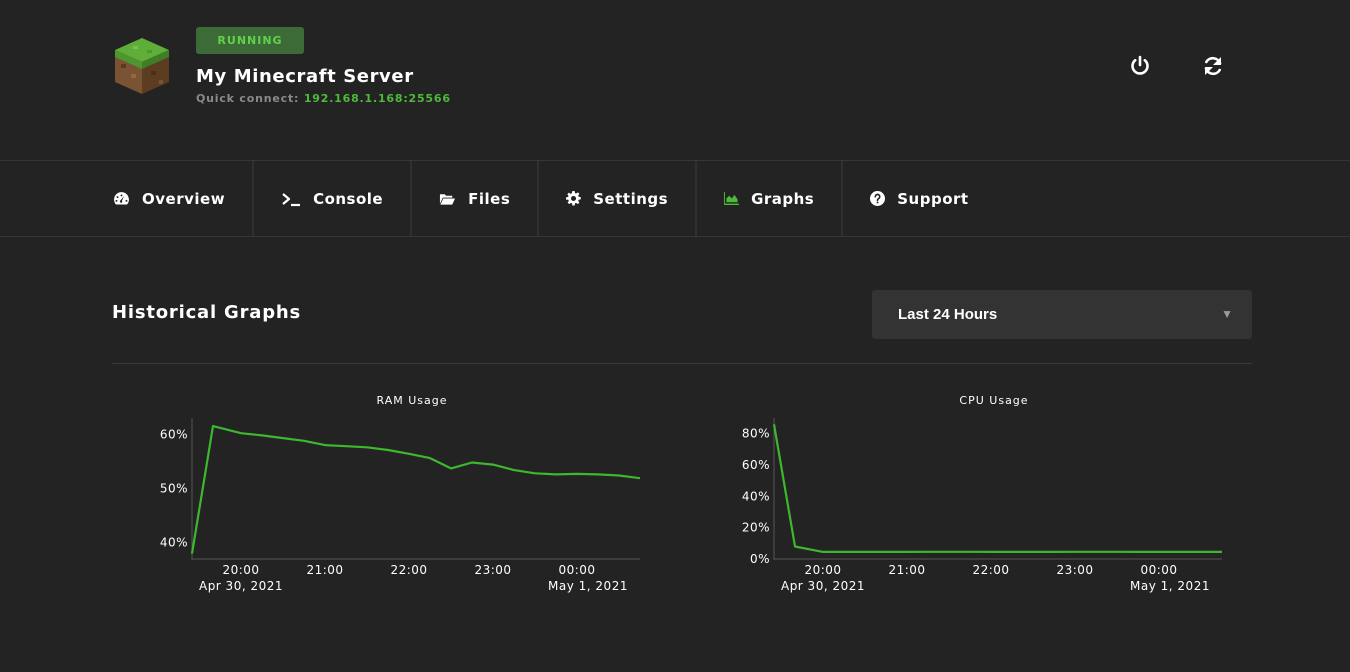 The height and width of the screenshot is (672, 1350). I want to click on power-button, so click(1140, 66).